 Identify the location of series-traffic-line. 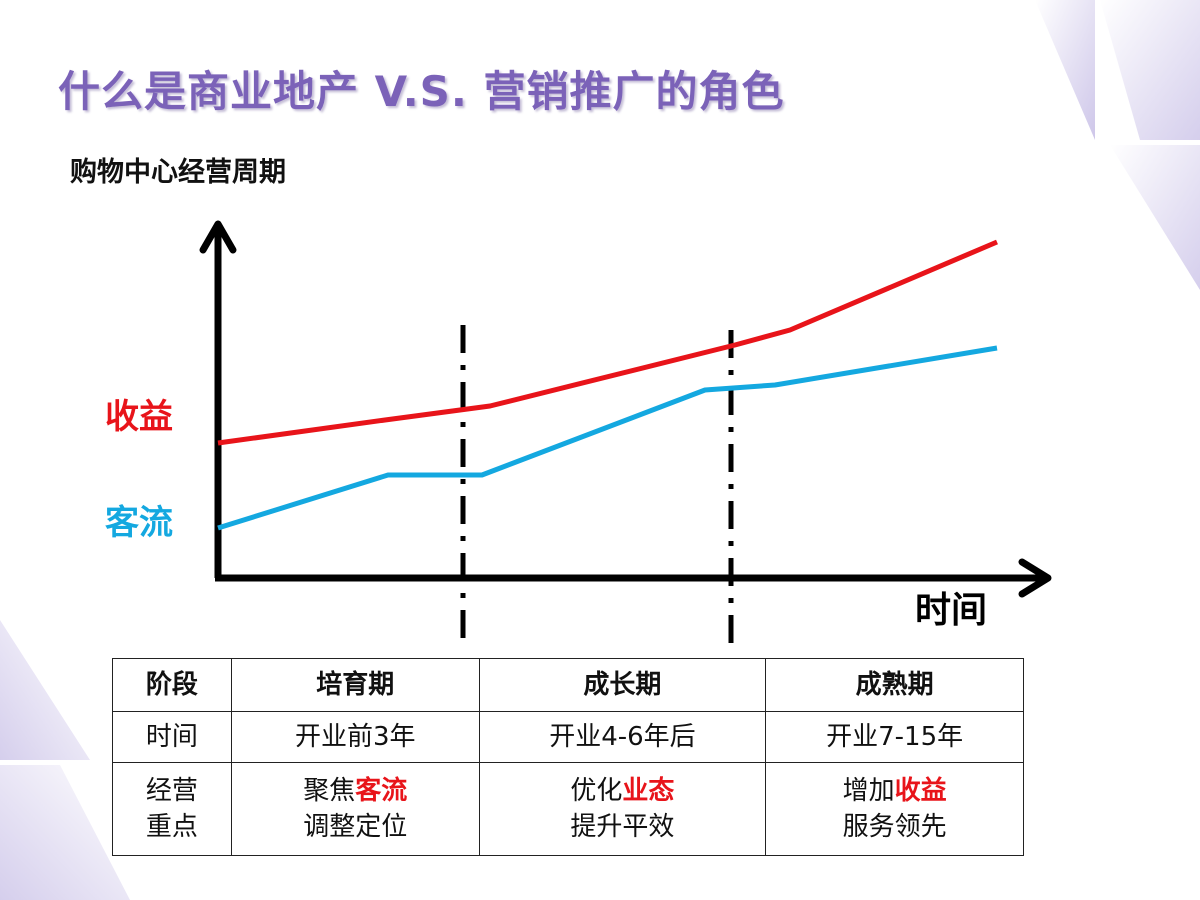
(607, 438).